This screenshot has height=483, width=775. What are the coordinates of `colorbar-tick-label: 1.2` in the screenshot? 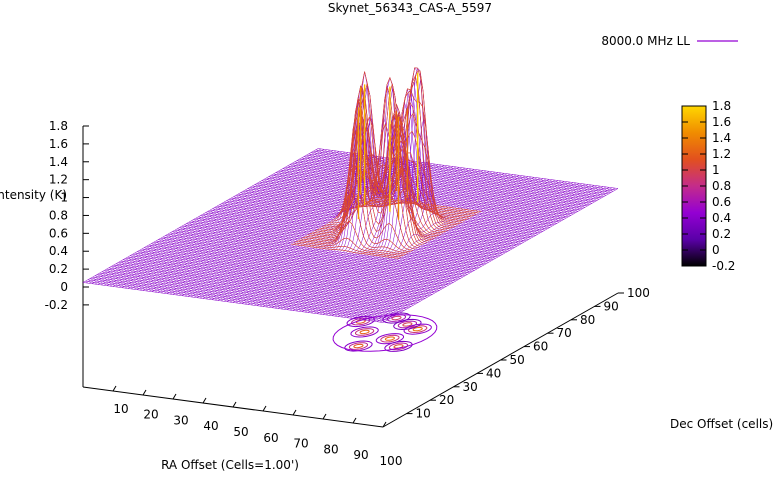 It's located at (721, 154).